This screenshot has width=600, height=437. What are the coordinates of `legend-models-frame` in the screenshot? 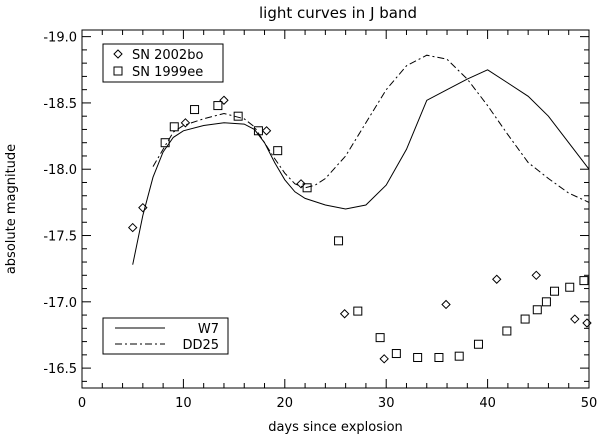 It's located at (165, 336).